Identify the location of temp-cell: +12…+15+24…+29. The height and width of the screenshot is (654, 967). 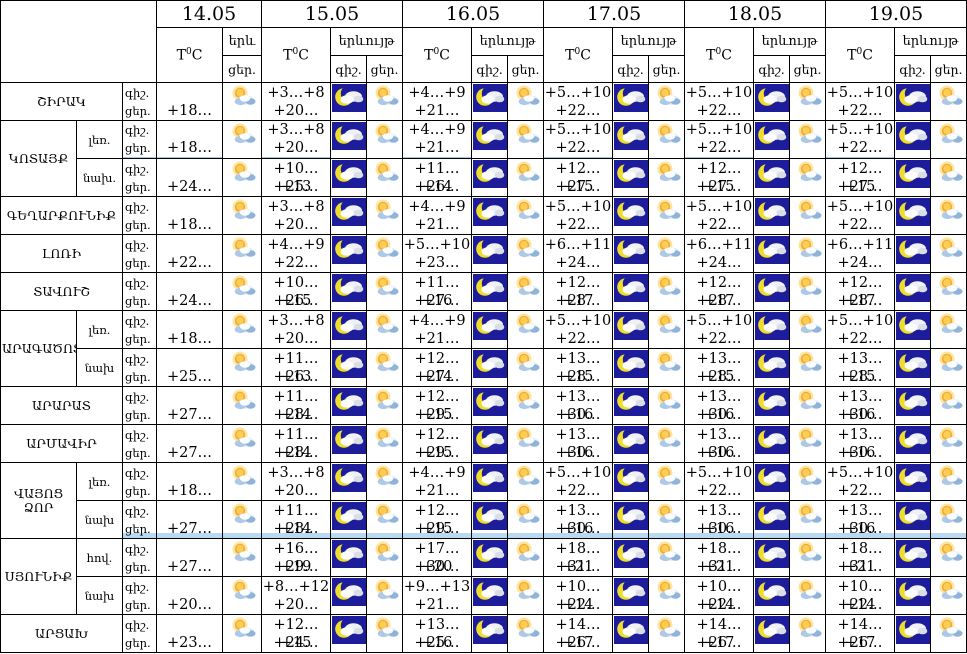
(296, 633).